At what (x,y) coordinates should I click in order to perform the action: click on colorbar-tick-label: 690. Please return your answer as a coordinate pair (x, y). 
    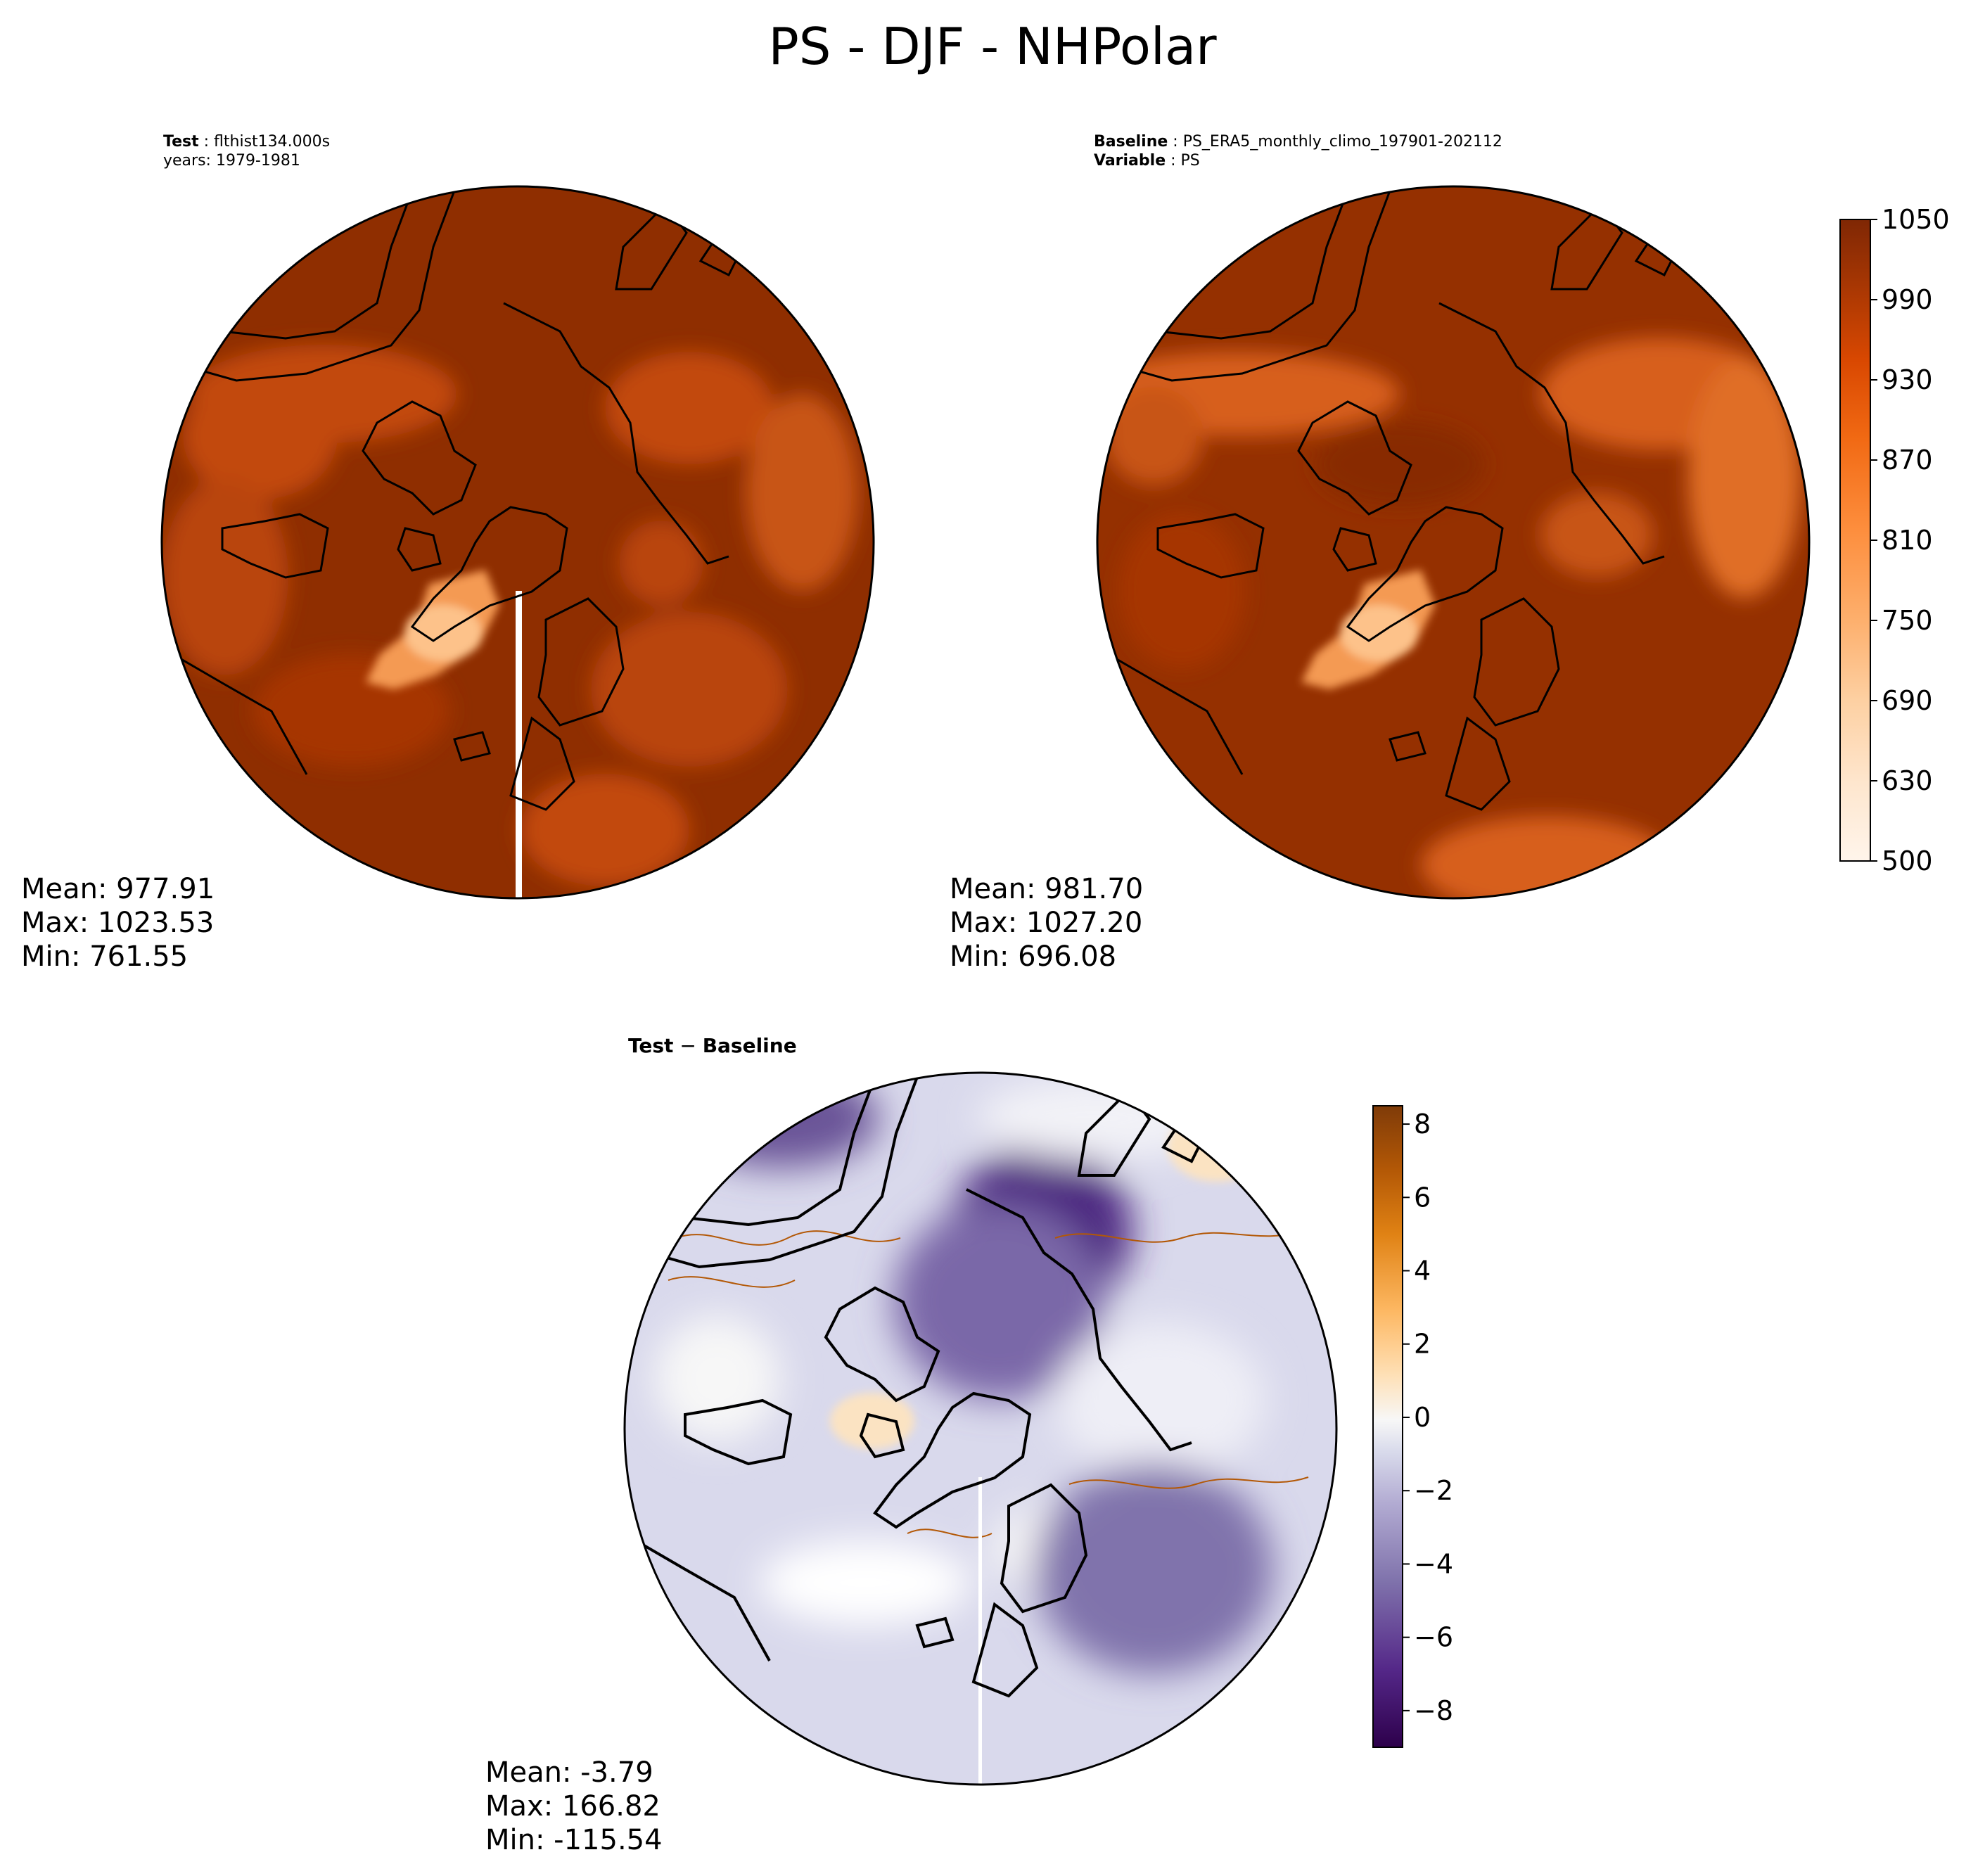
    Looking at the image, I should click on (1907, 700).